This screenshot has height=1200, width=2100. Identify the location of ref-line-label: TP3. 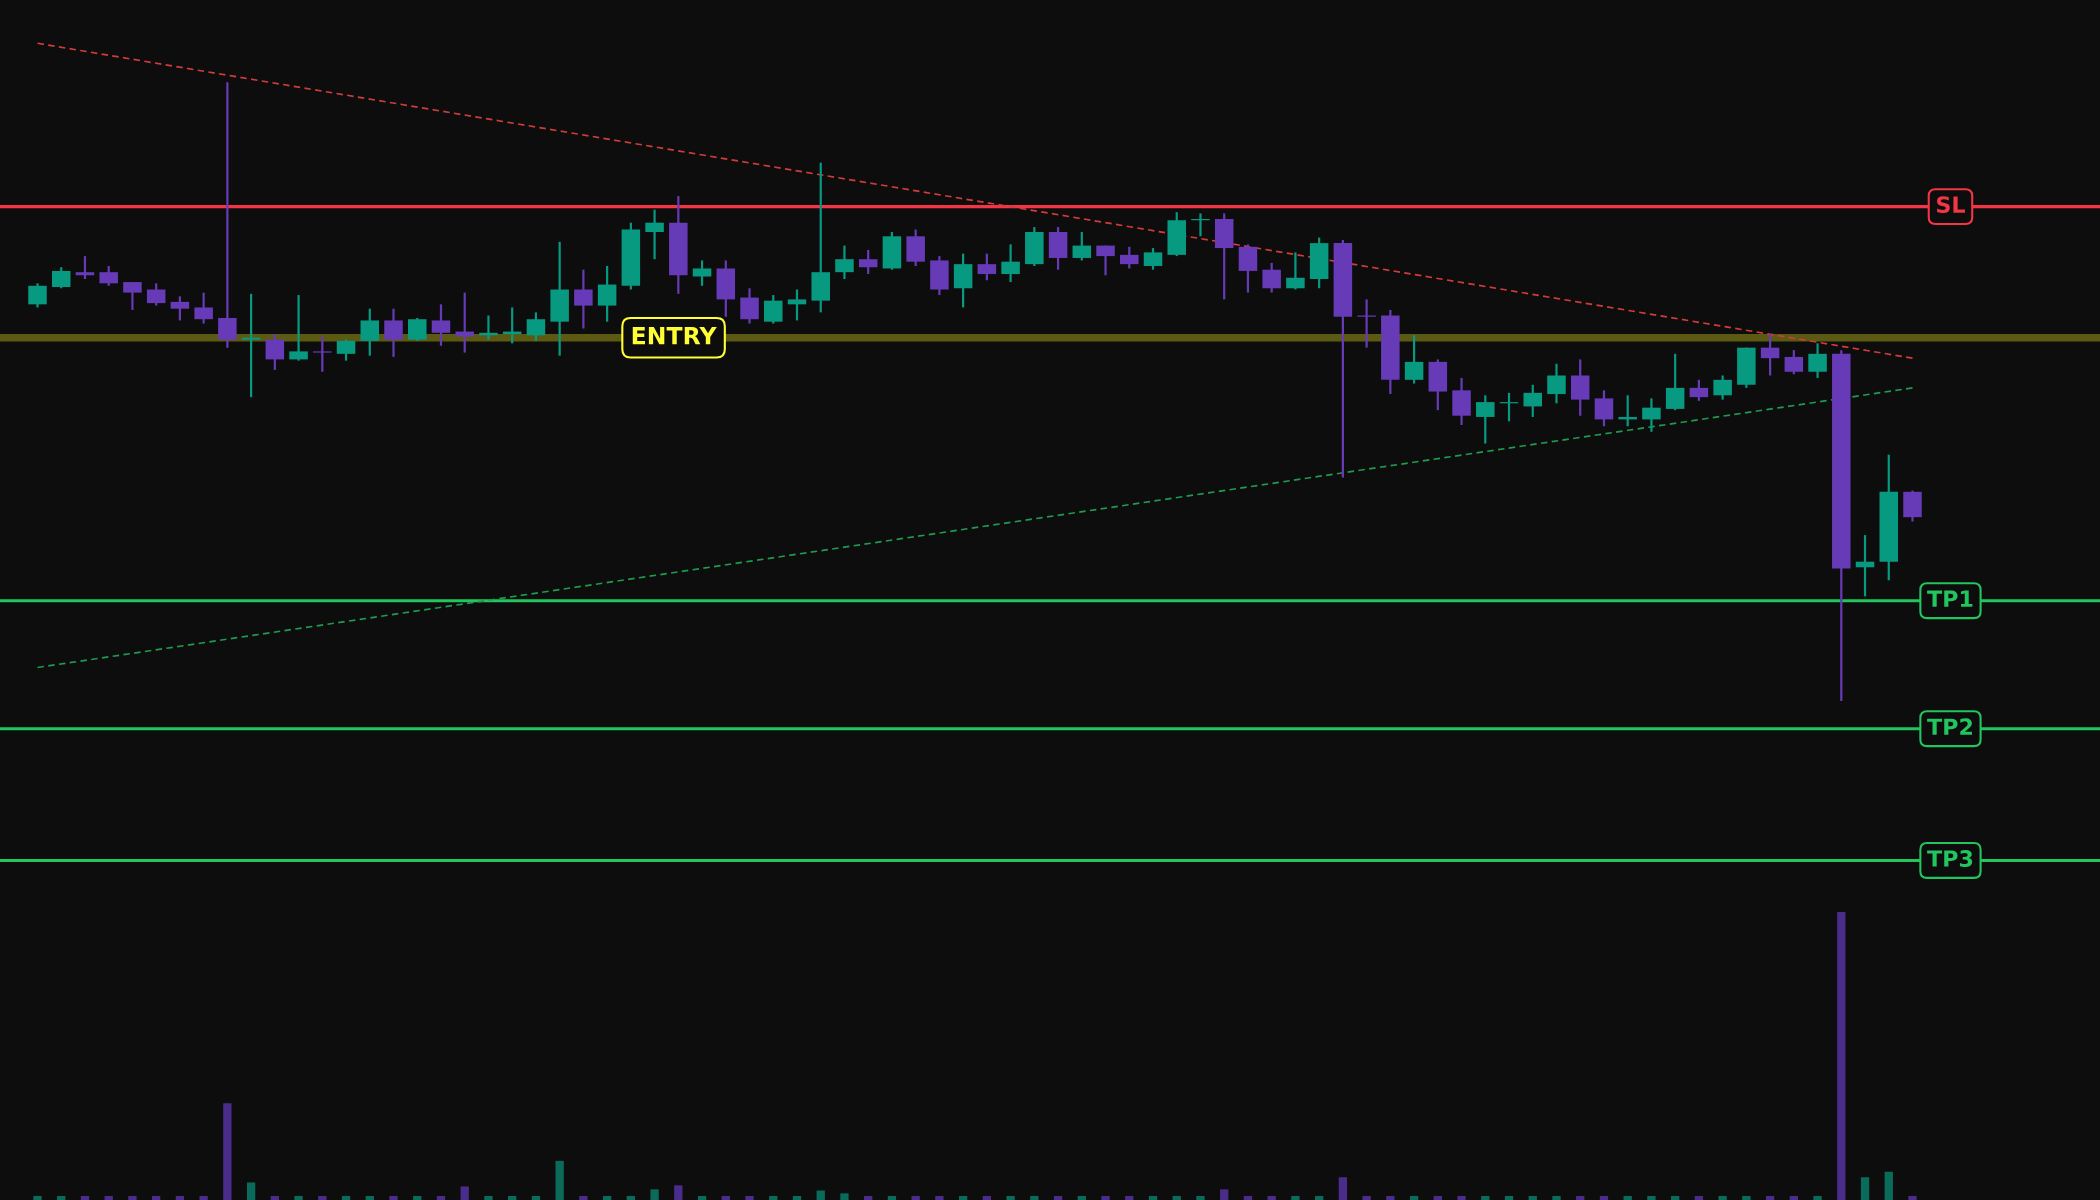
(1950, 858).